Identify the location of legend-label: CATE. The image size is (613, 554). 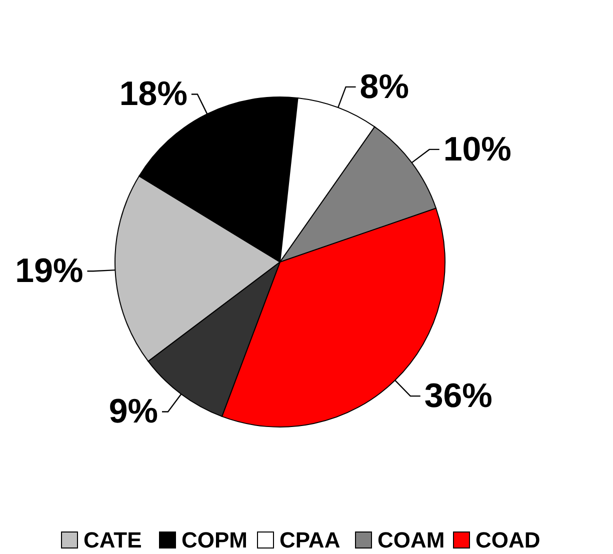
(113, 540).